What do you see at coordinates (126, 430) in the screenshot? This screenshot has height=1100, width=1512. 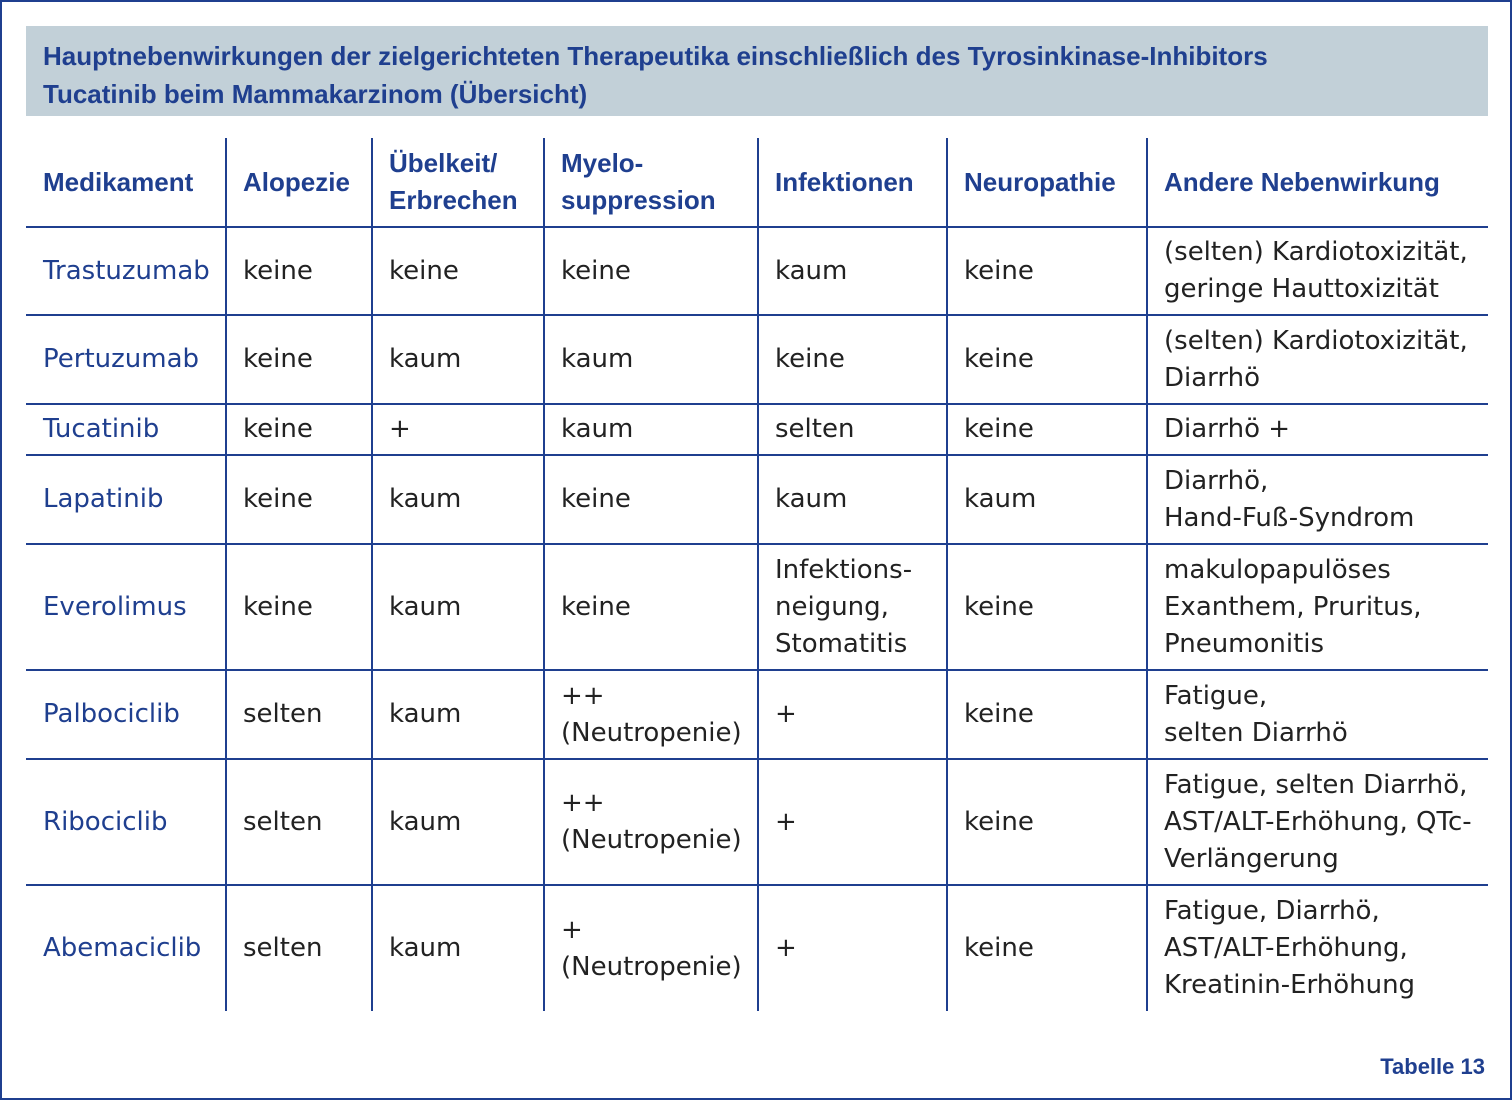 I see `drug-name-cell: Tucatinib` at bounding box center [126, 430].